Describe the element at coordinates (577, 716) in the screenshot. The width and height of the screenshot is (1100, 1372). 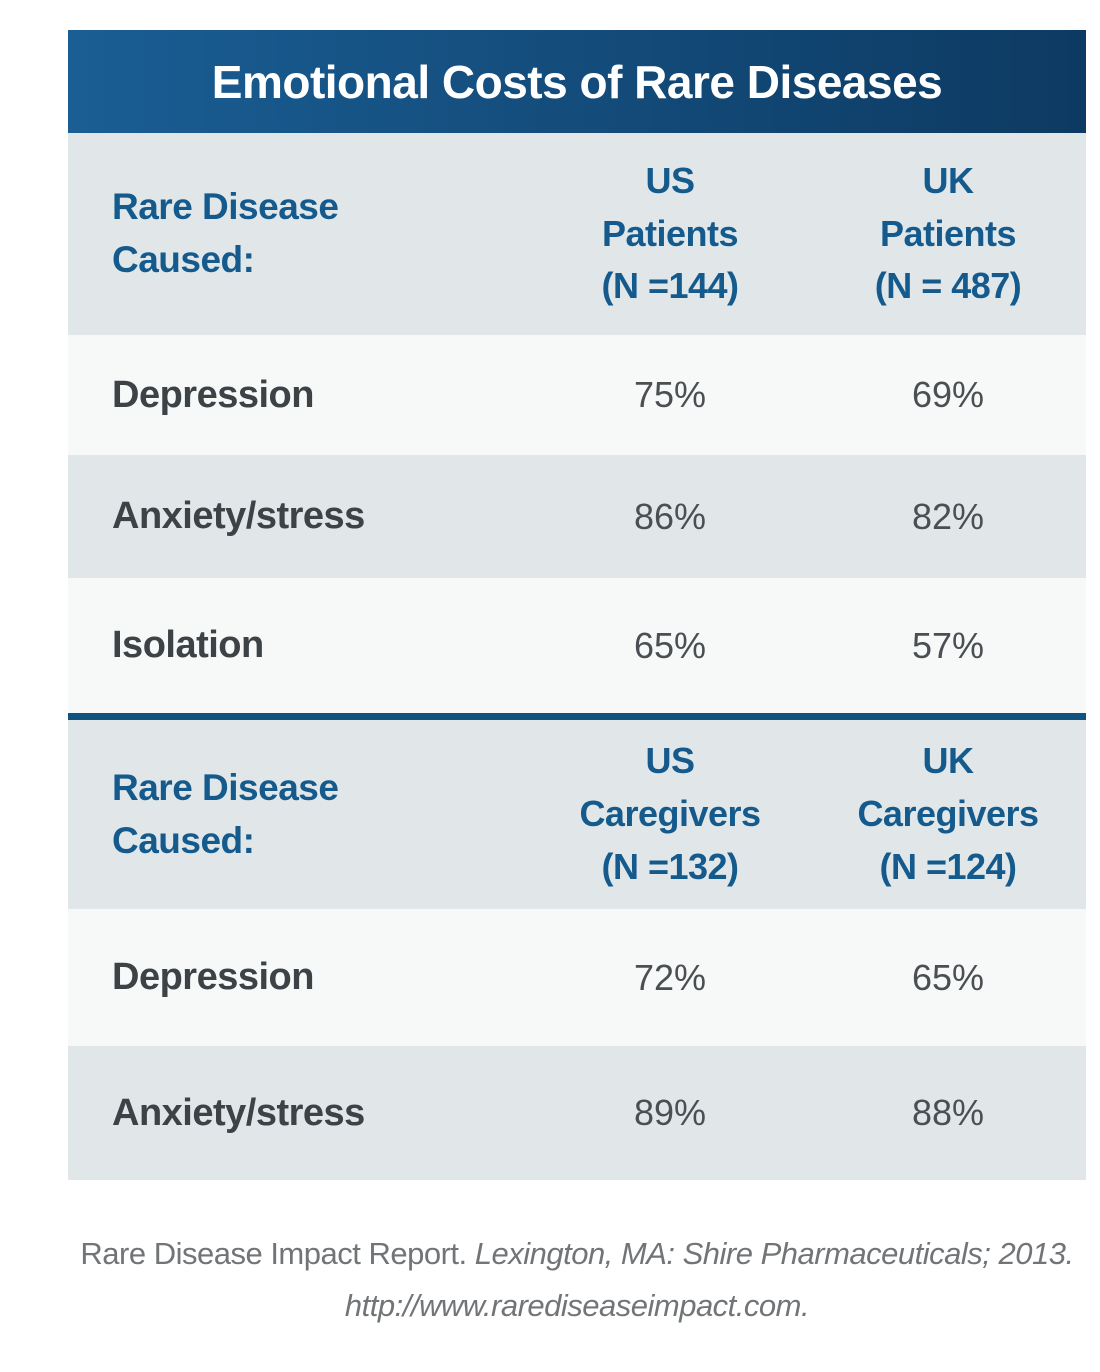
I see `section-divider` at that location.